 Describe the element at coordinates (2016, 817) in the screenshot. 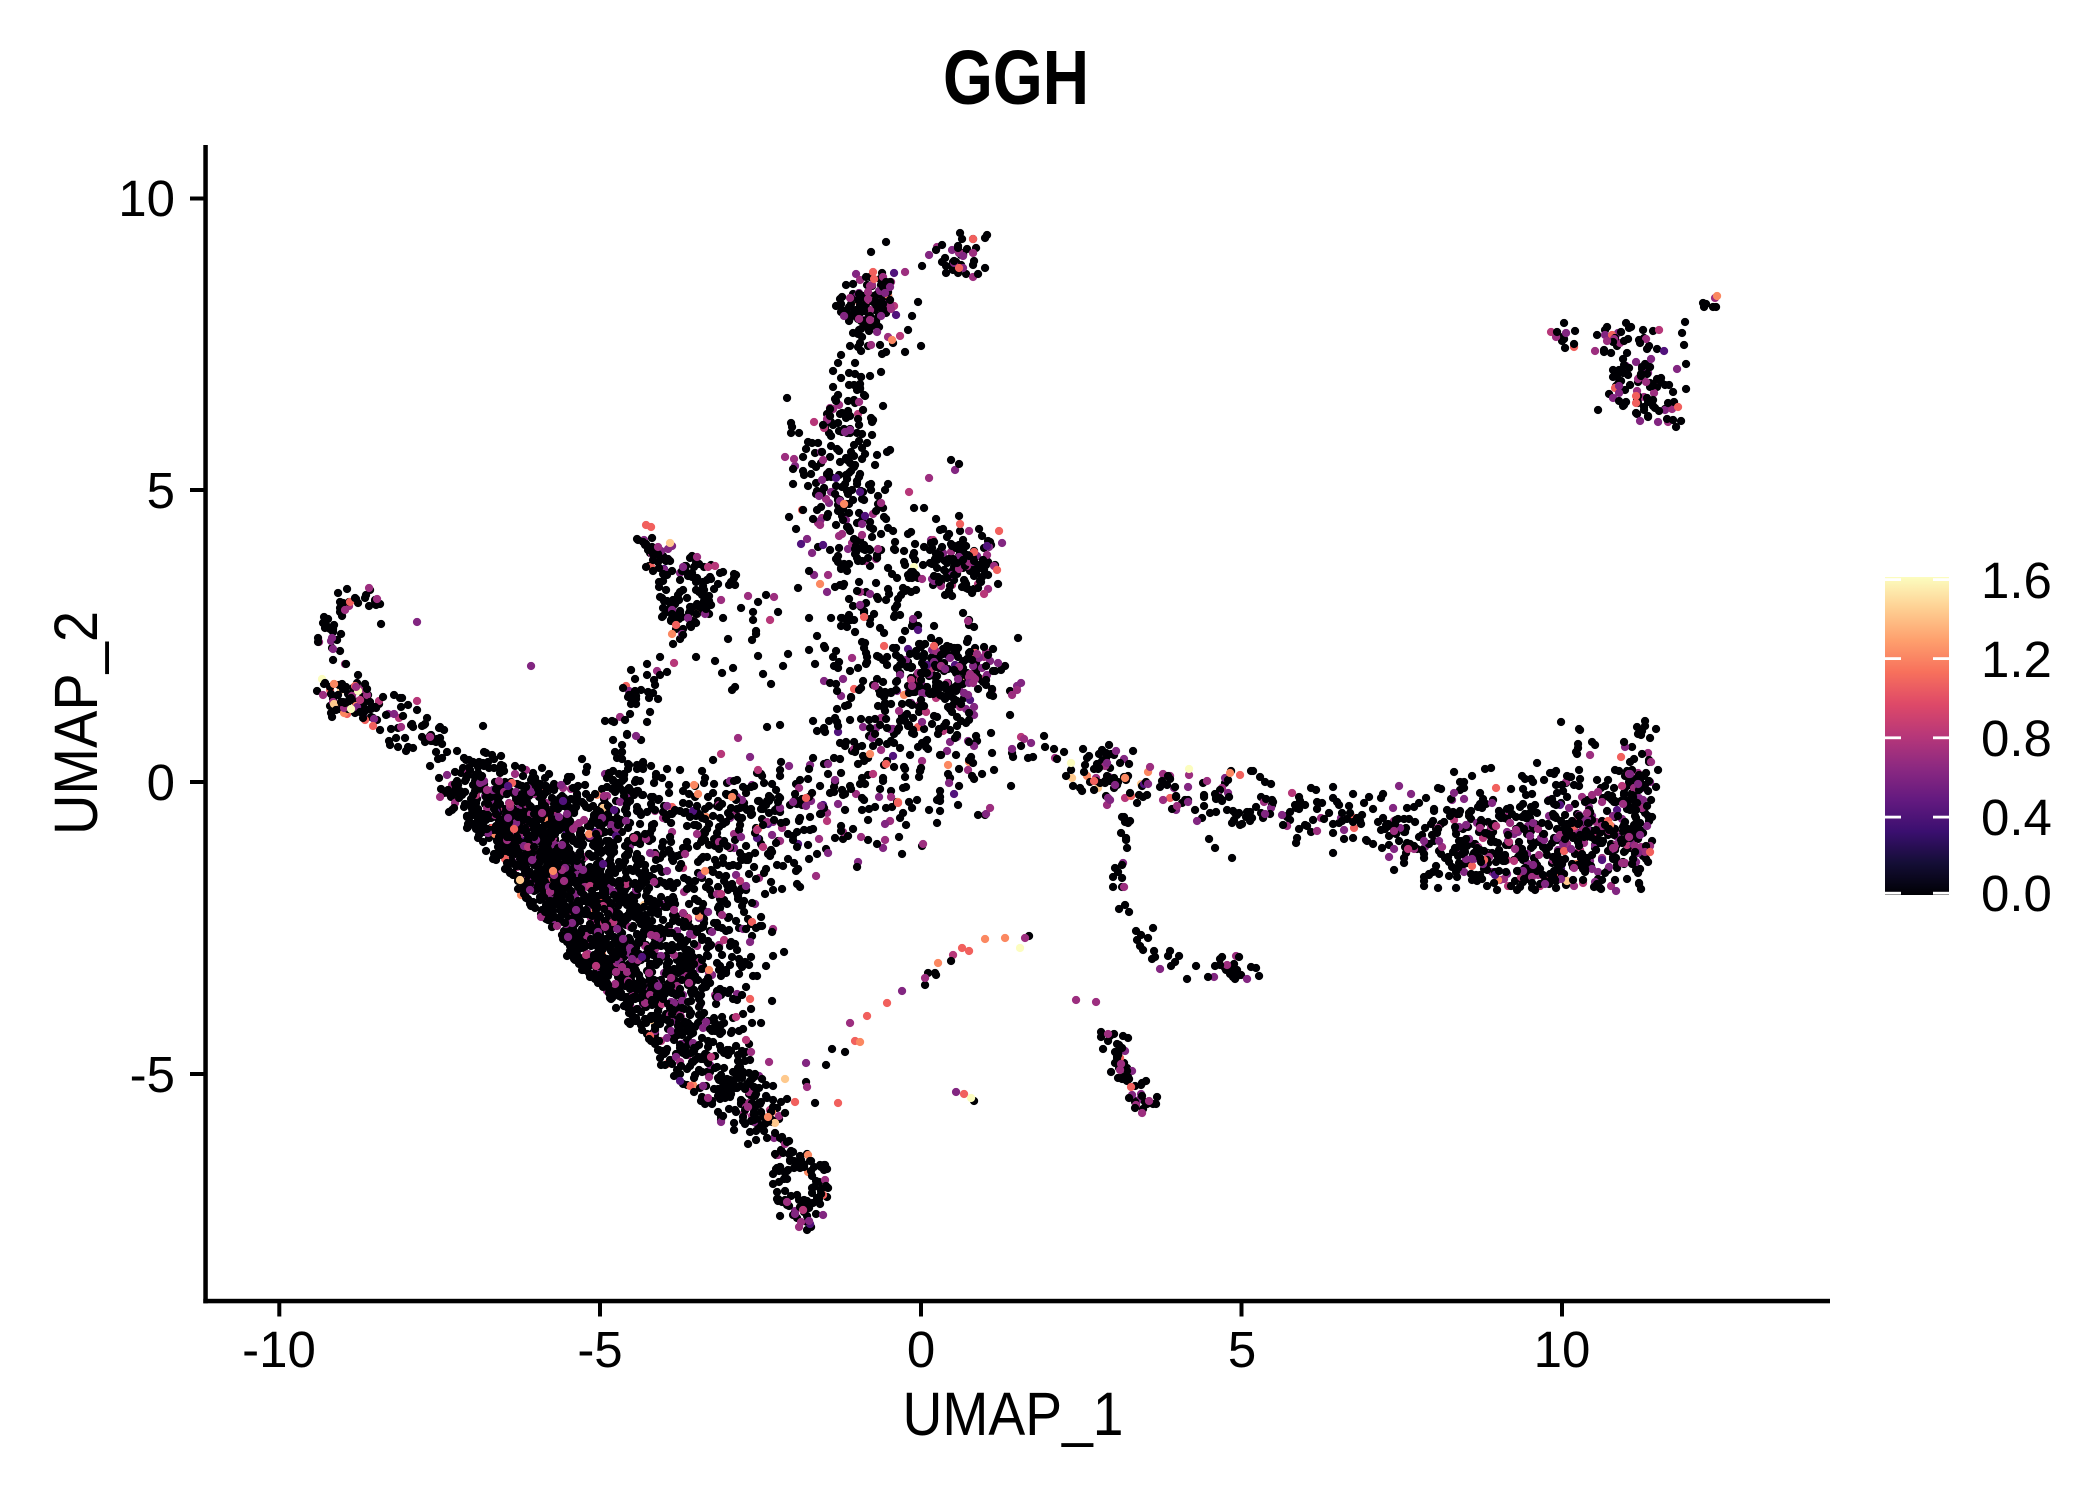

I see `svg-text: 0.4` at that location.